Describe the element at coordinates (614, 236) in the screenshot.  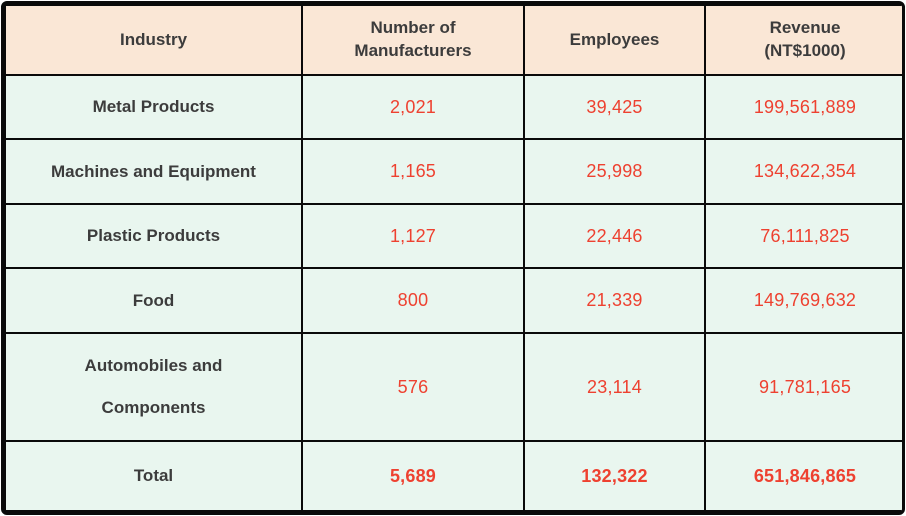
I see `employees-cell: 22,446` at that location.